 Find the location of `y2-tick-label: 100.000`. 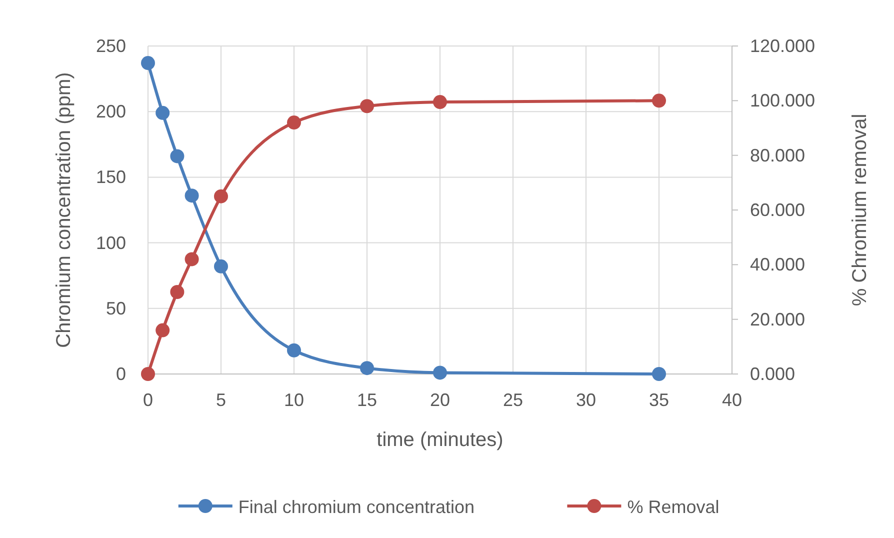

y2-tick-label: 100.000 is located at coordinates (783, 100).